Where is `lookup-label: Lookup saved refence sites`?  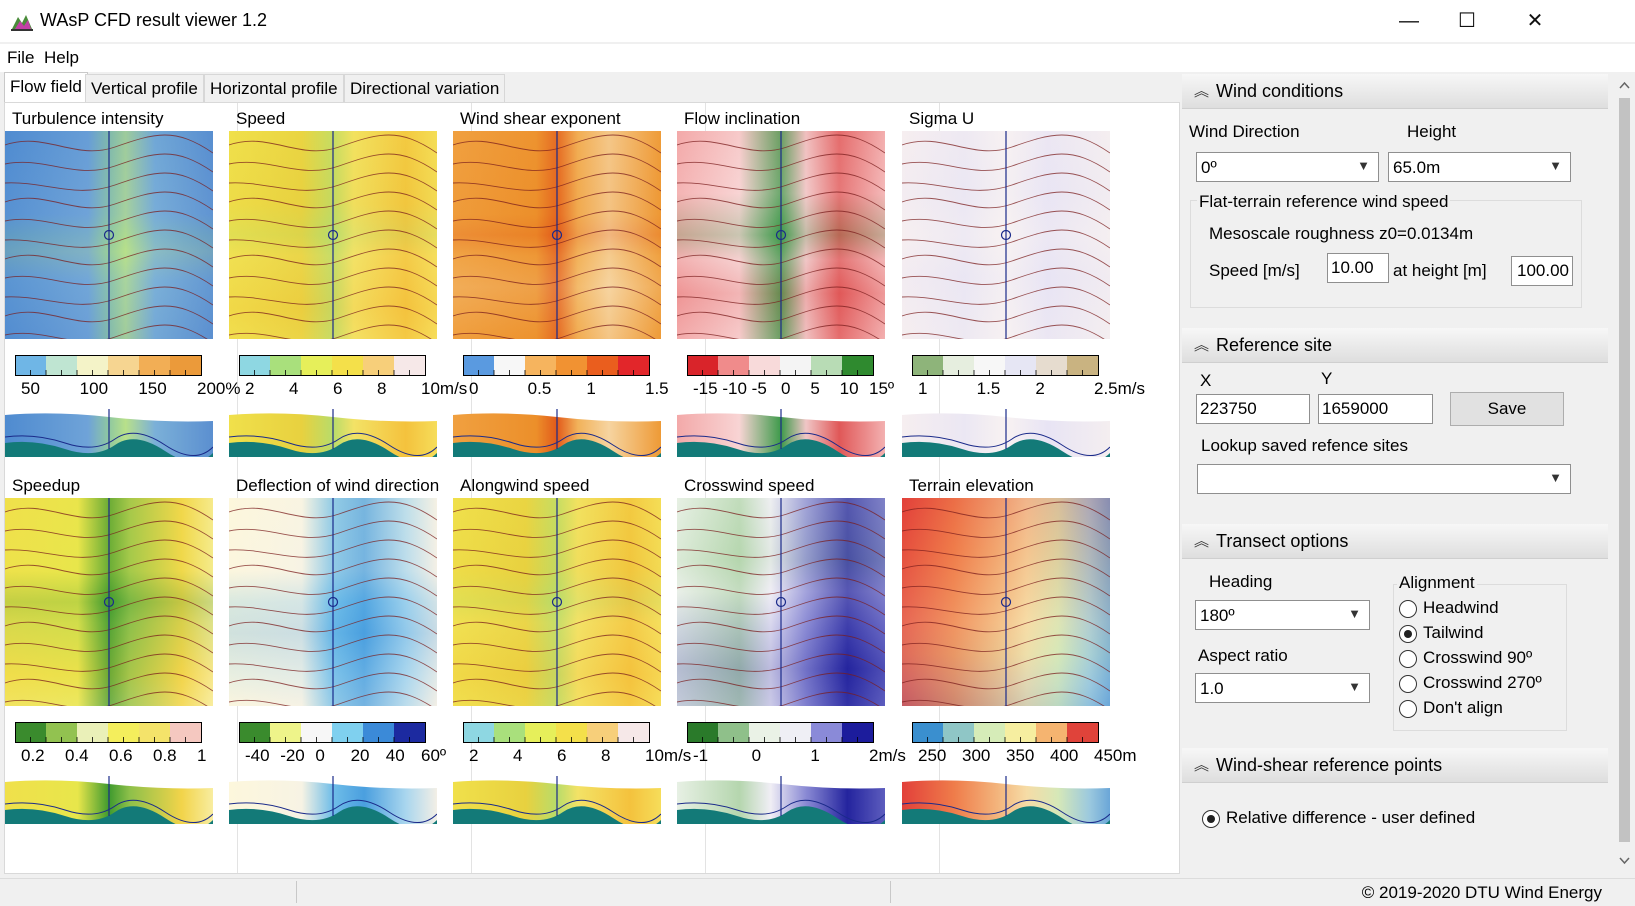
lookup-label: Lookup saved refence sites is located at coordinates (1304, 445).